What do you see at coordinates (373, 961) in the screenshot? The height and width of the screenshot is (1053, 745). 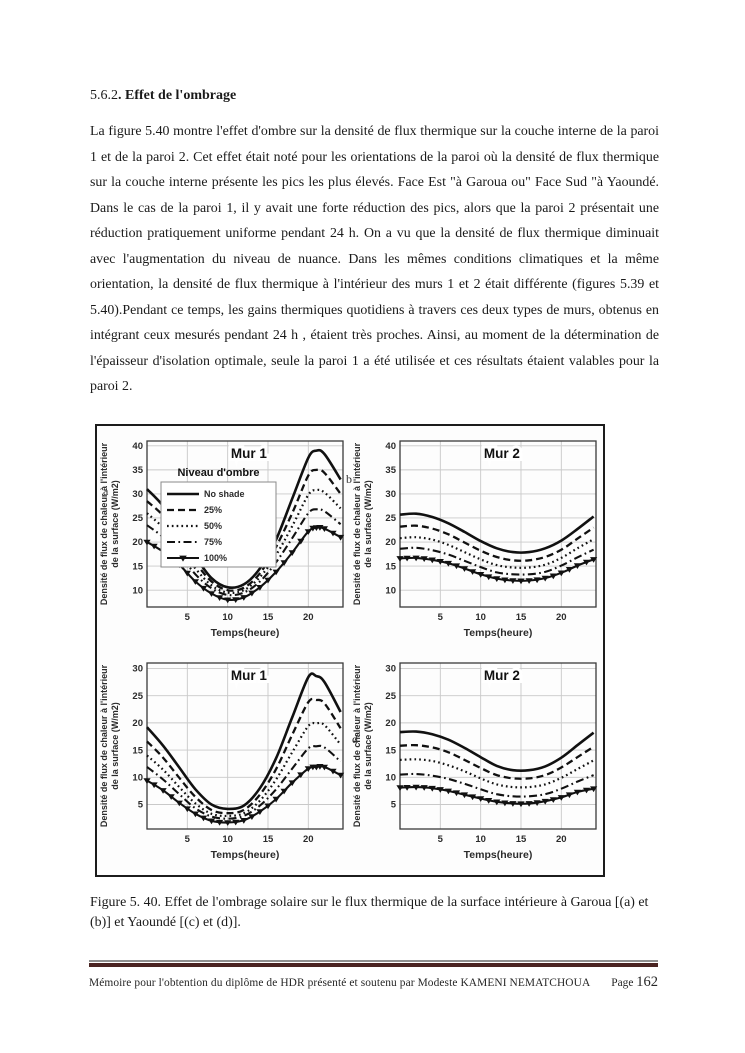 I see `footer-rule-thin` at bounding box center [373, 961].